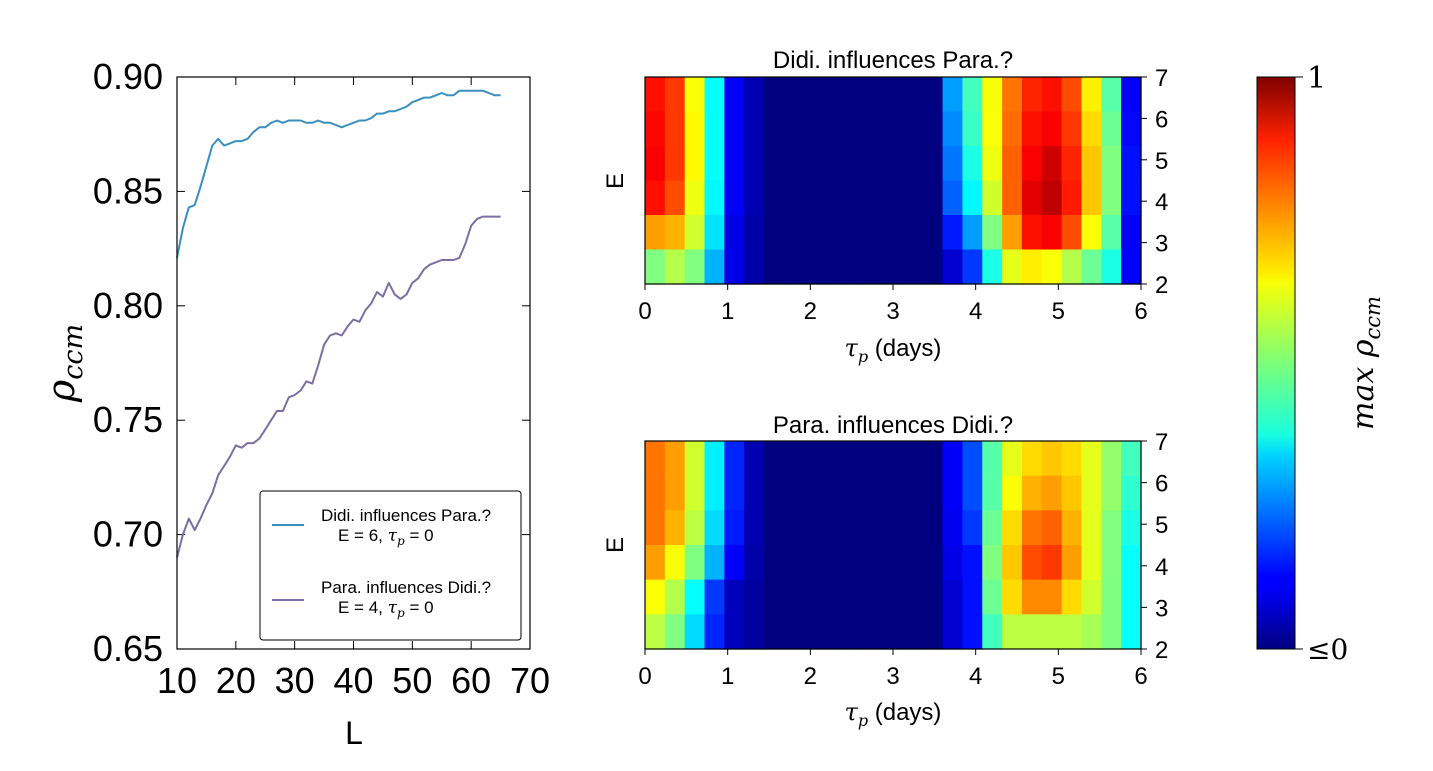 The height and width of the screenshot is (771, 1433). What do you see at coordinates (810, 676) in the screenshot?
I see `x-tick-label: 2` at bounding box center [810, 676].